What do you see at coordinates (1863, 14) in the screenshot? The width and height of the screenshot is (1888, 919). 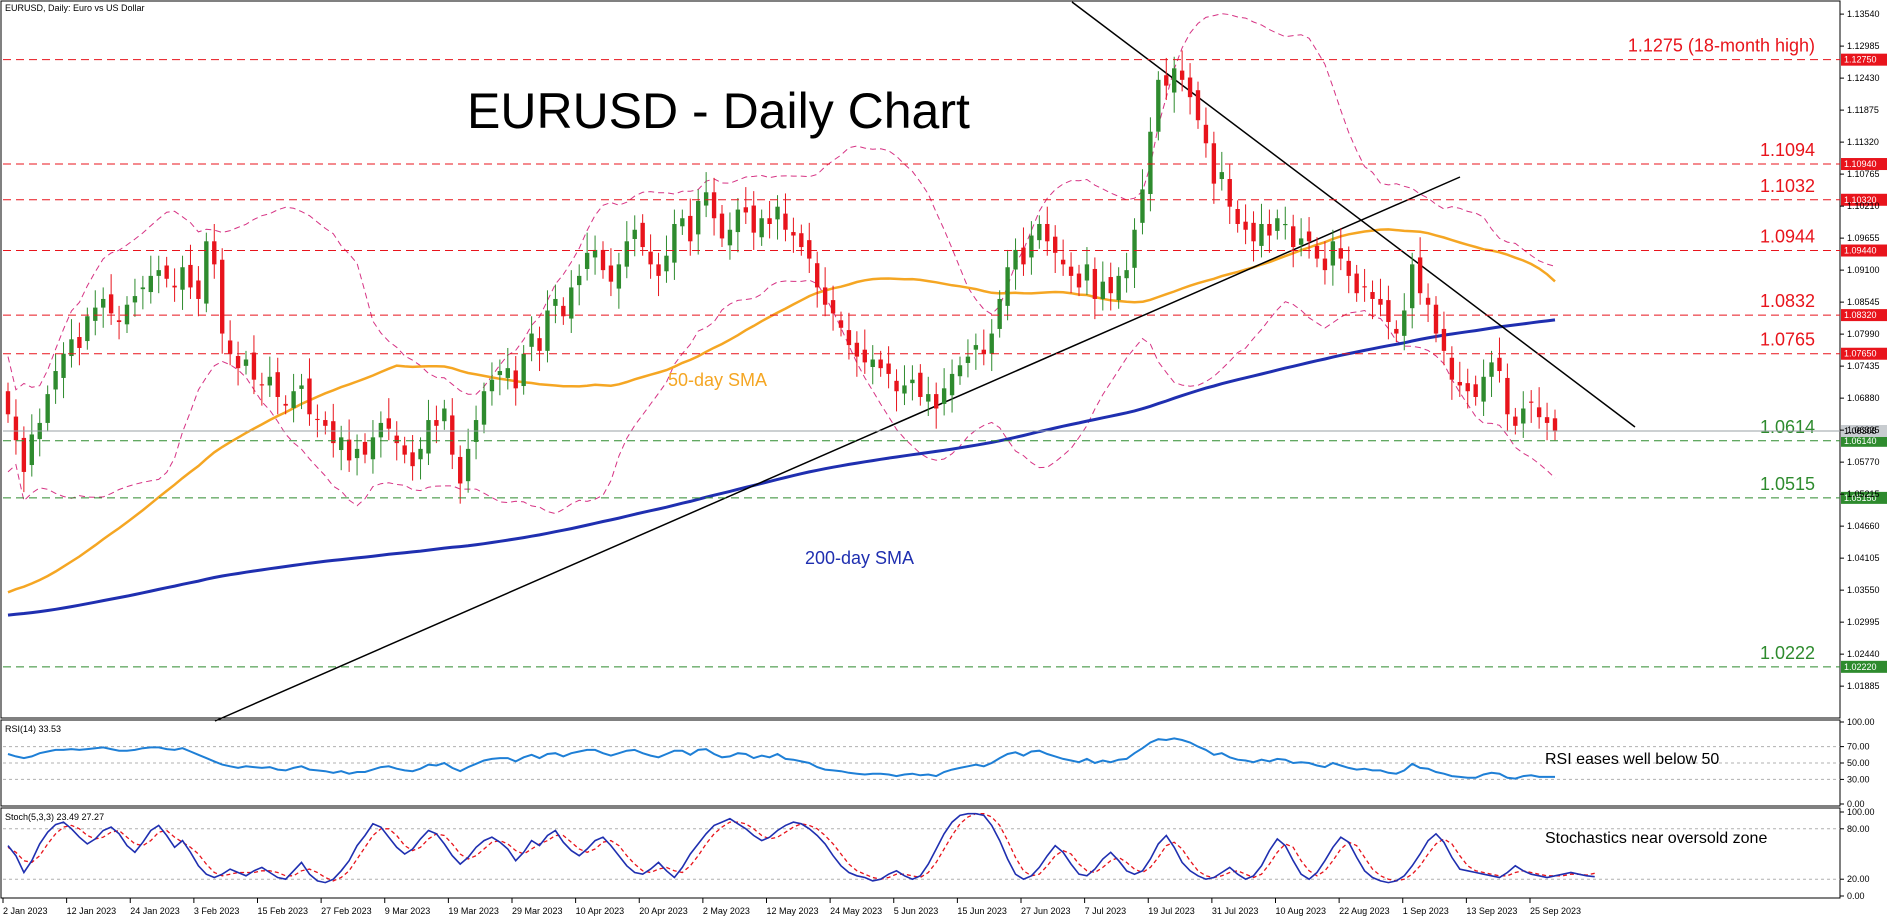 I see `price-tick-label: 1.13540` at bounding box center [1863, 14].